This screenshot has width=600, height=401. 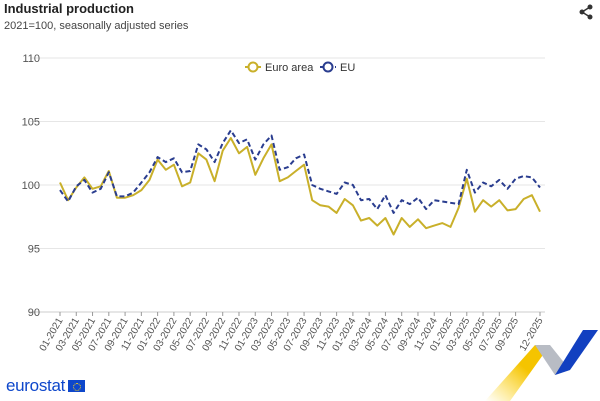 I want to click on legend-label: EU, so click(x=347, y=68).